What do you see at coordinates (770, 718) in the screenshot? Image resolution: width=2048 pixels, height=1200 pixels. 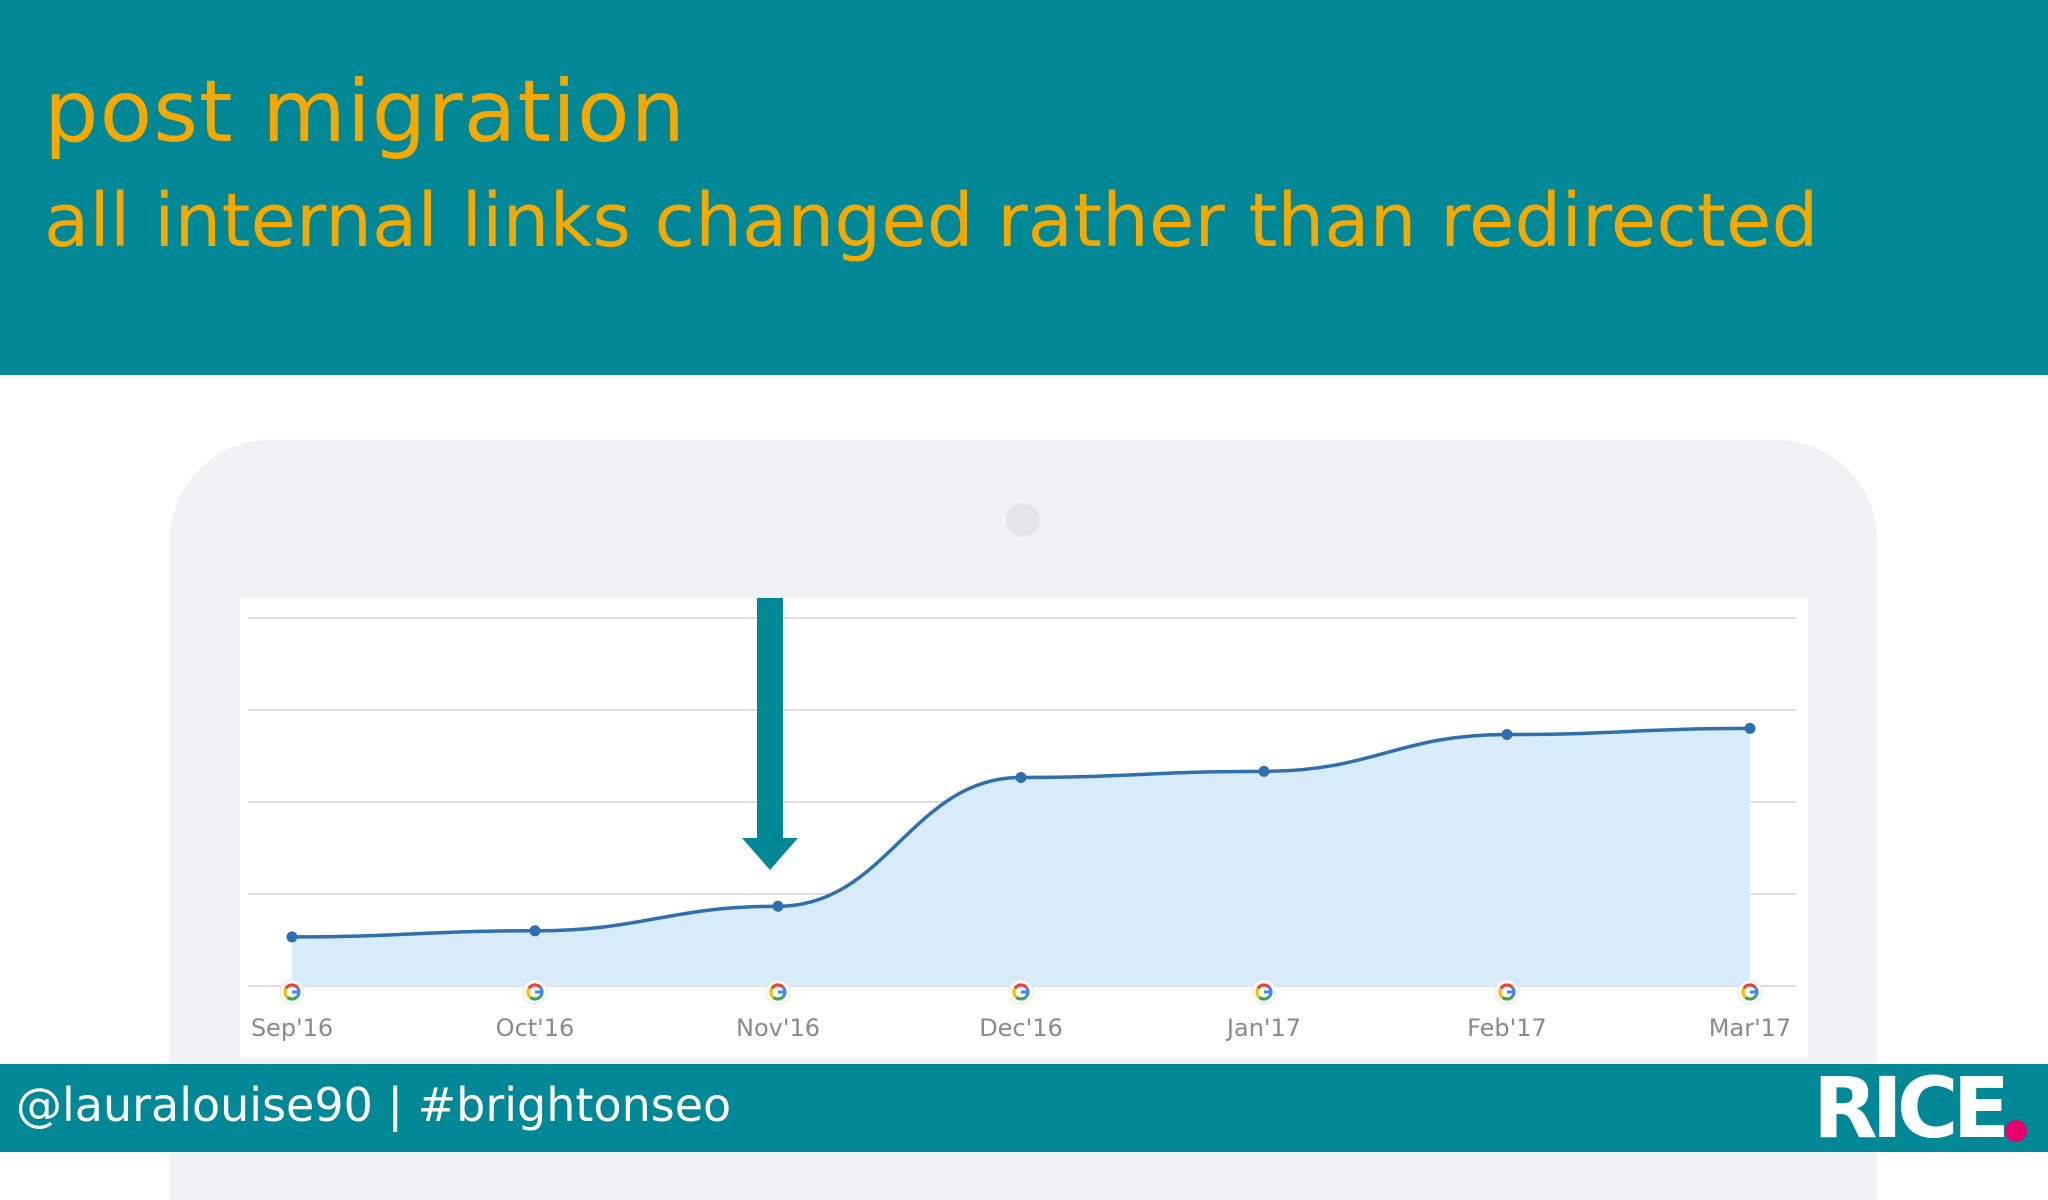 I see `arrow-shaft` at bounding box center [770, 718].